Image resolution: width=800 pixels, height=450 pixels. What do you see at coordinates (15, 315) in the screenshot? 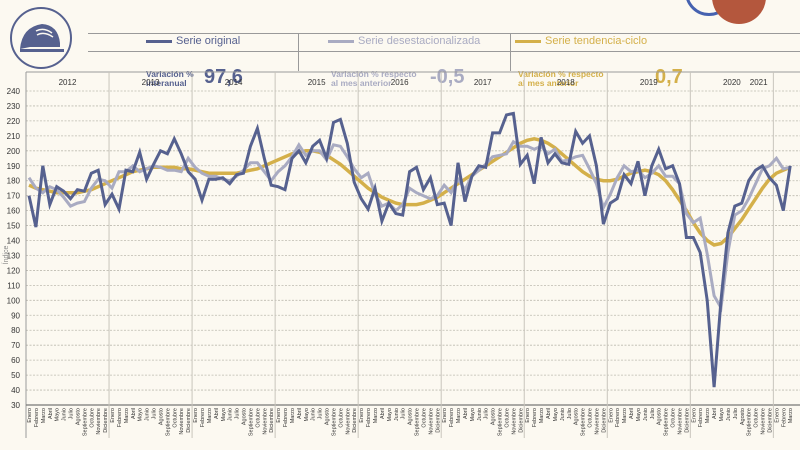
I see `y-tick-label: 90` at bounding box center [15, 315].